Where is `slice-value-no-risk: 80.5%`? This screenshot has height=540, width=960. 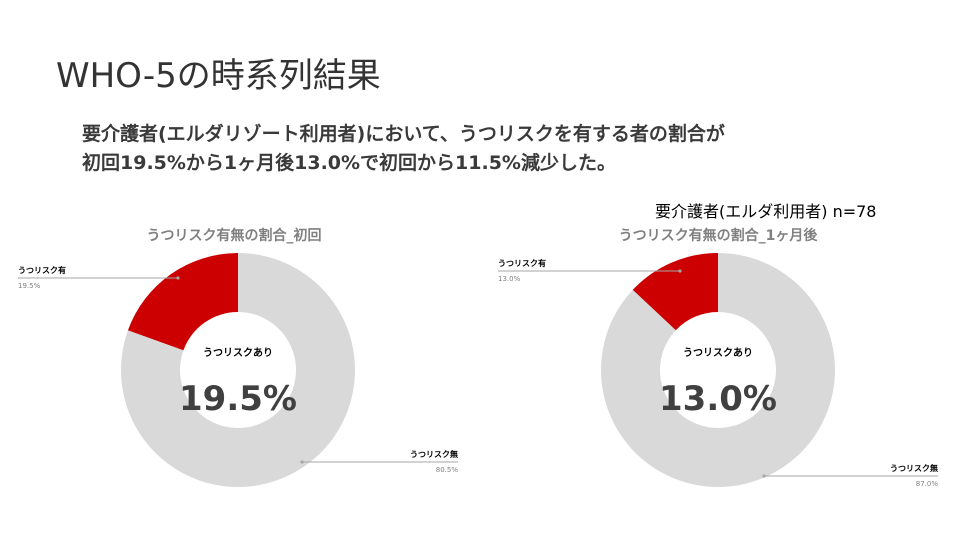 slice-value-no-risk: 80.5% is located at coordinates (447, 470).